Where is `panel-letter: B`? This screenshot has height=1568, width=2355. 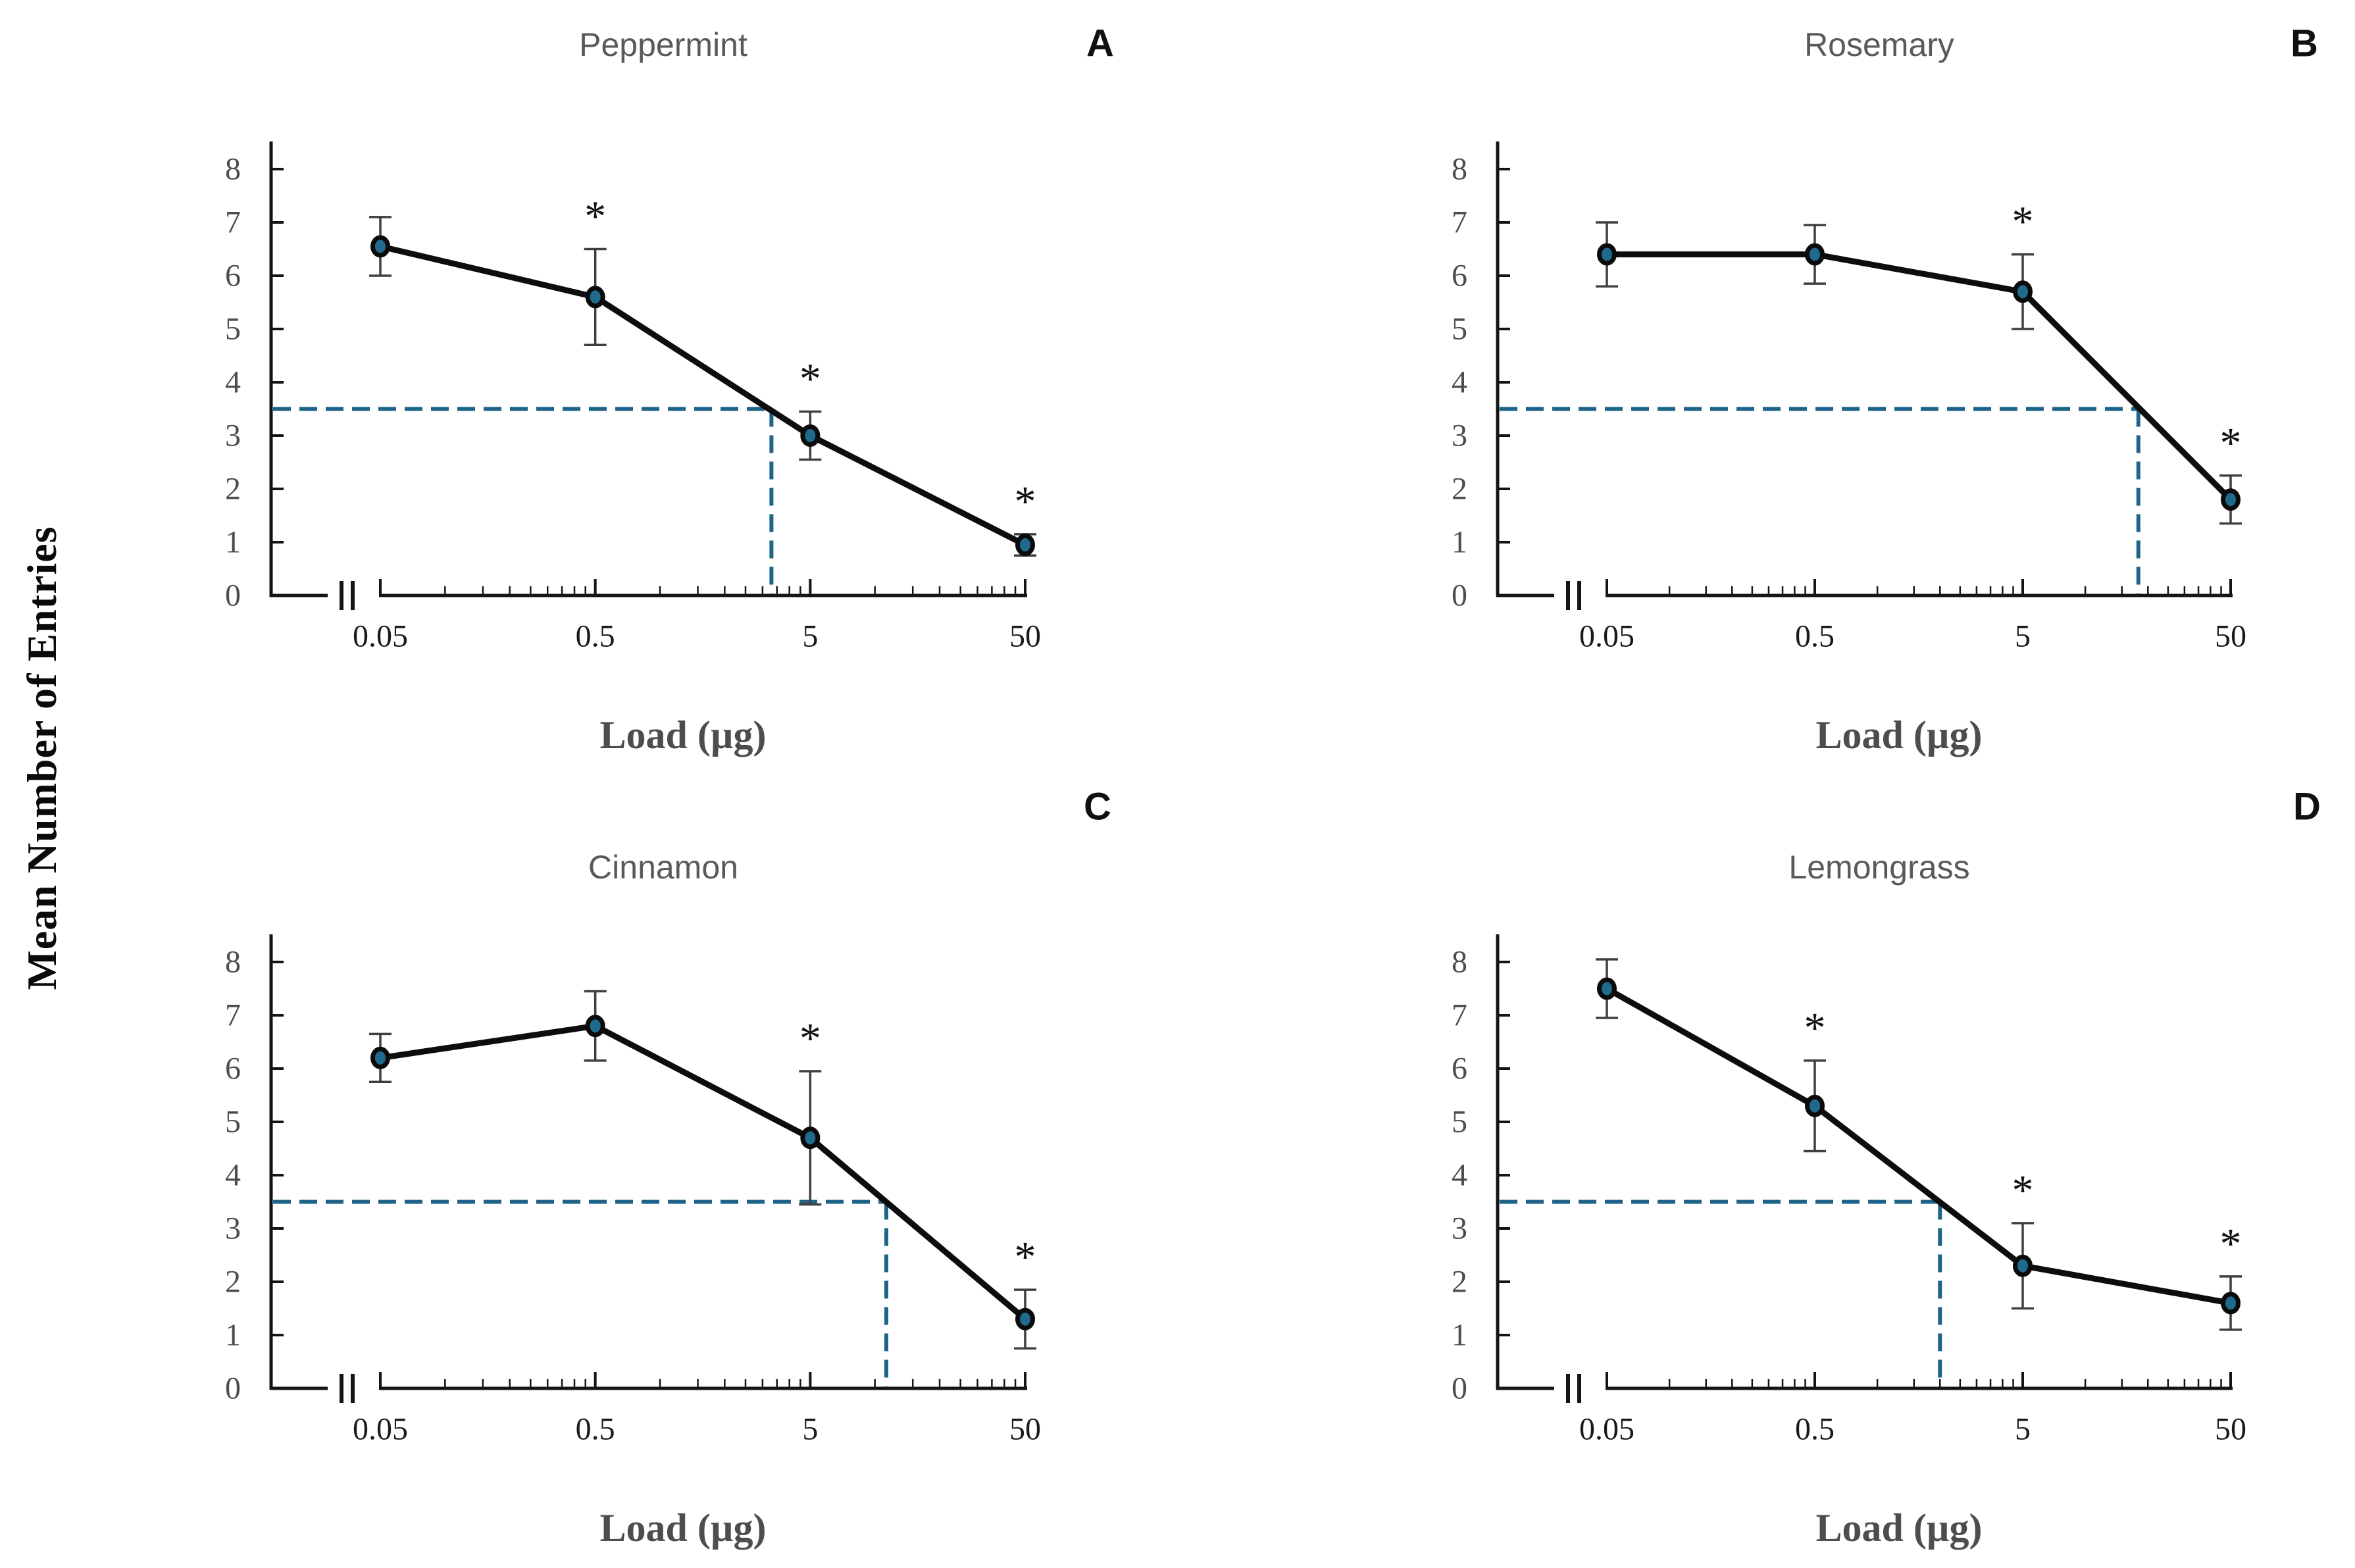
panel-letter: B is located at coordinates (2304, 43).